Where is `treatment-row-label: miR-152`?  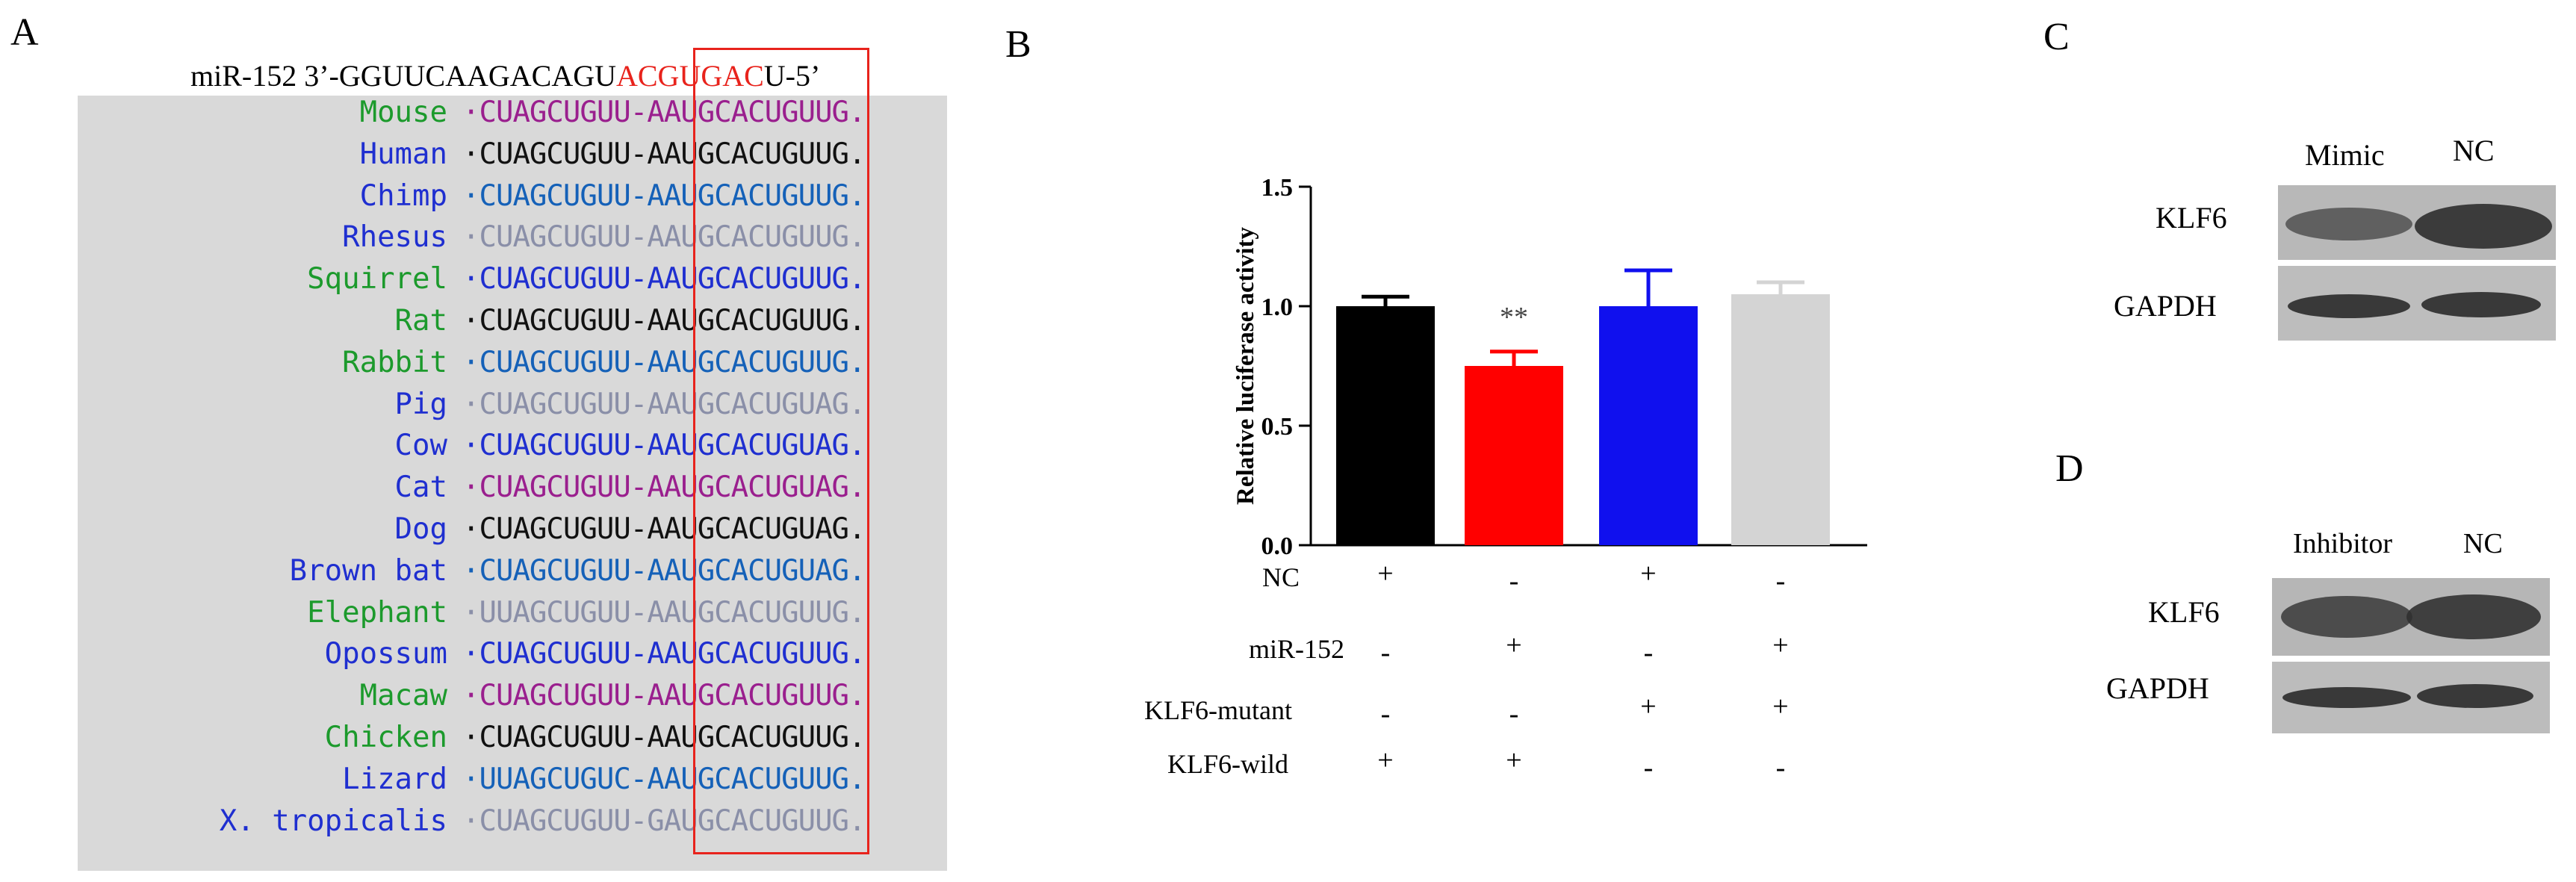
treatment-row-label: miR-152 is located at coordinates (1296, 649).